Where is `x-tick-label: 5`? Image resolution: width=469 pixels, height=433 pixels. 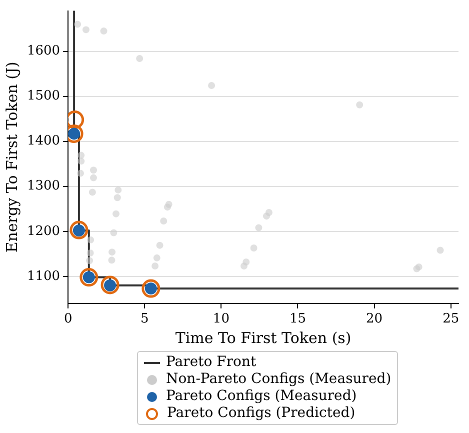
x-tick-label: 5 is located at coordinates (144, 319).